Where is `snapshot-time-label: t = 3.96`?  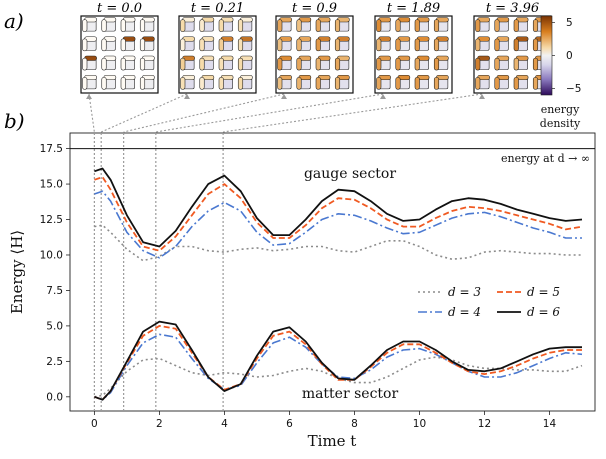
snapshot-time-label: t = 3.96 is located at coordinates (512, 8).